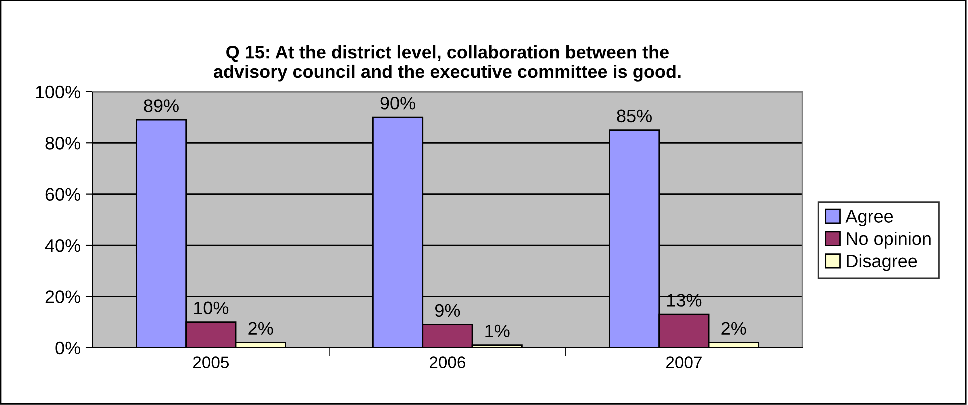  Describe the element at coordinates (498, 331) in the screenshot. I see `data-label: 1%` at that location.